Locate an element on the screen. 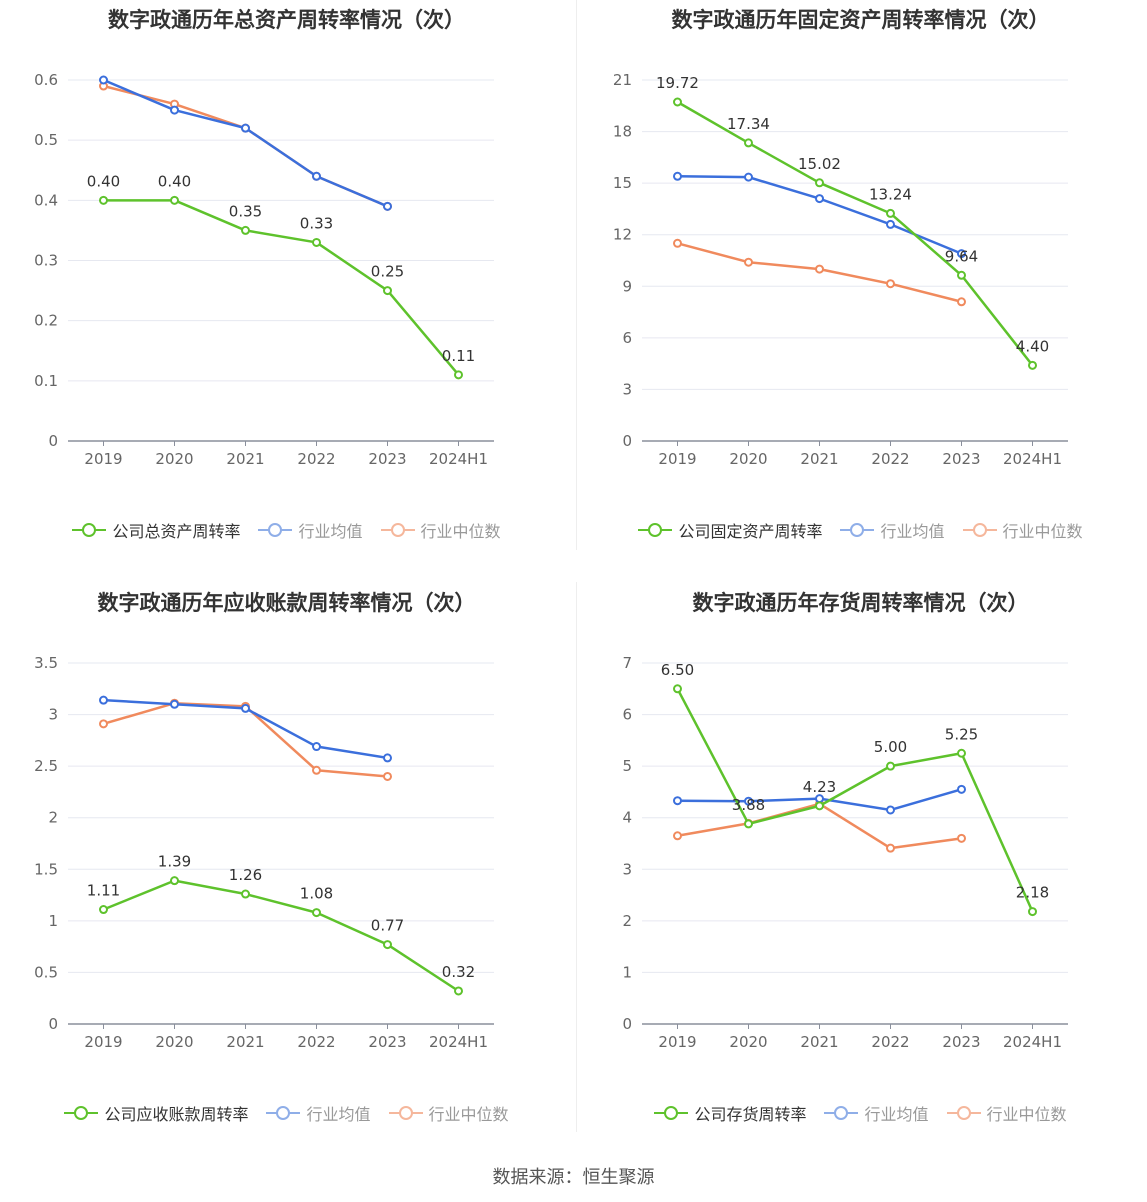 The image size is (1147, 1202). data-label: 0.33 is located at coordinates (316, 223).